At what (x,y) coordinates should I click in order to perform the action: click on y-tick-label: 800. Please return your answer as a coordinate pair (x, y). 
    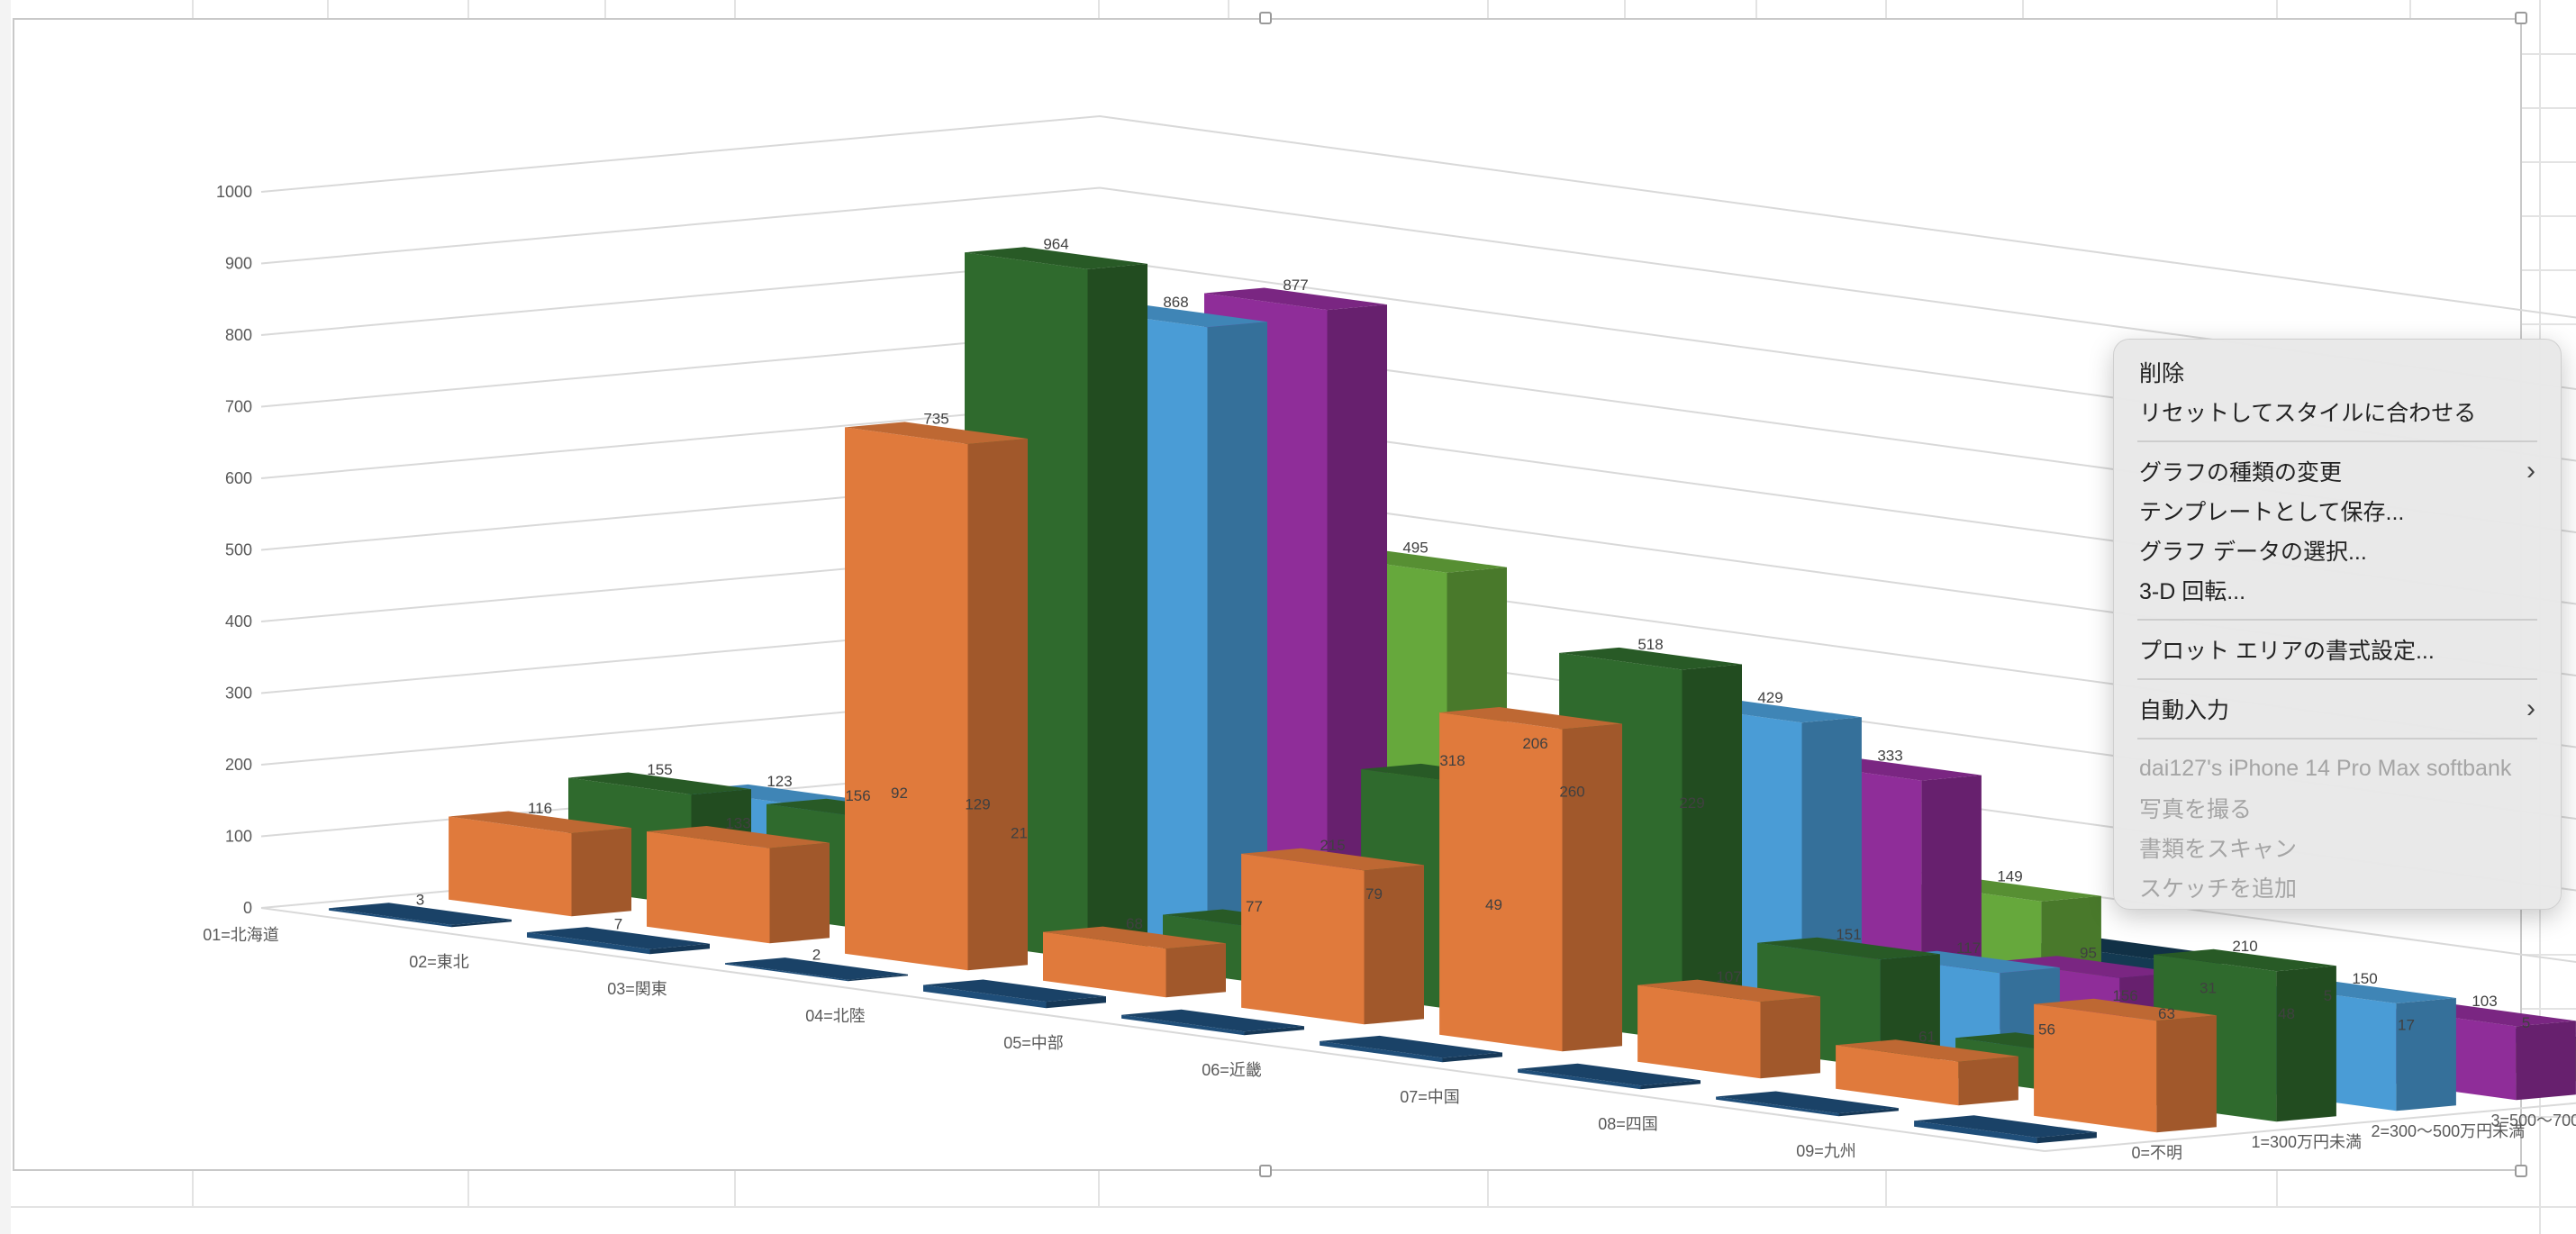
    Looking at the image, I should click on (239, 335).